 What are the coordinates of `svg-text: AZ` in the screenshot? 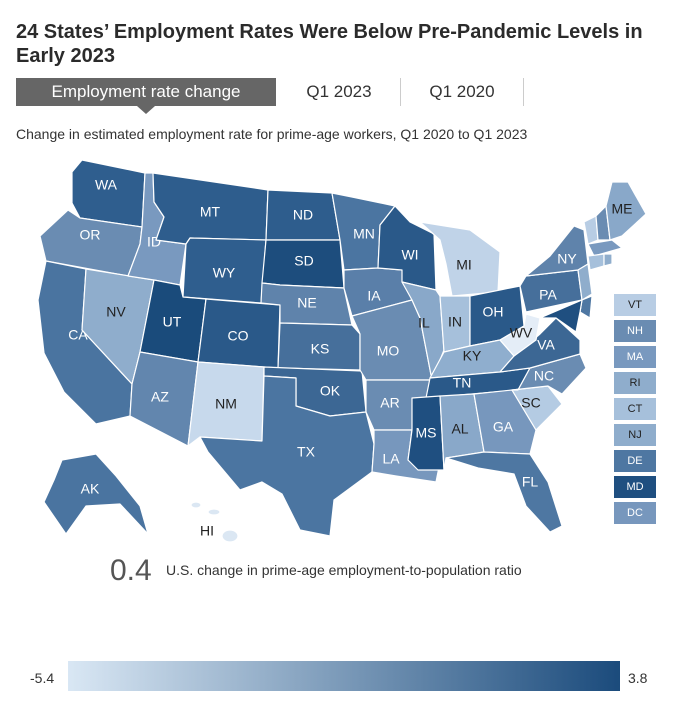 It's located at (160, 397).